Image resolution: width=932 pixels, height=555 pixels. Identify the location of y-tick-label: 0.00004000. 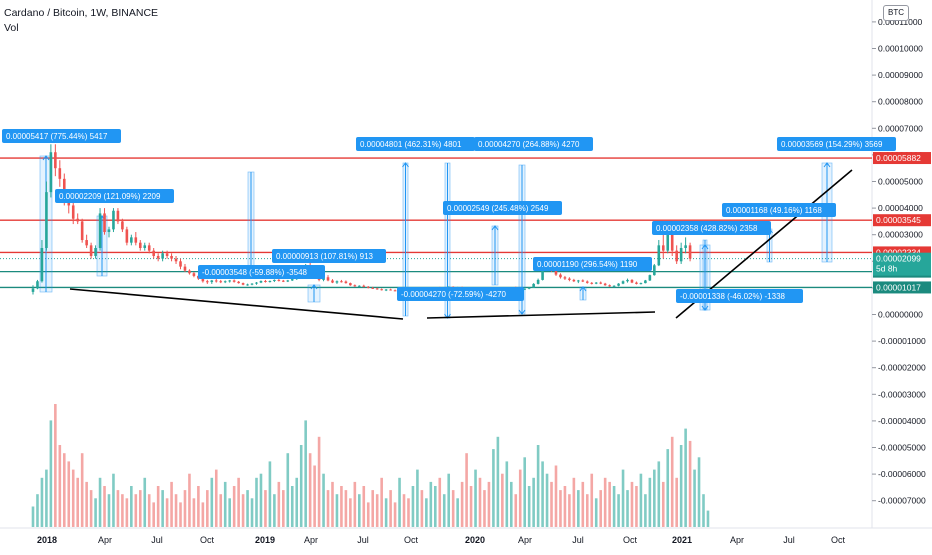
(900, 208).